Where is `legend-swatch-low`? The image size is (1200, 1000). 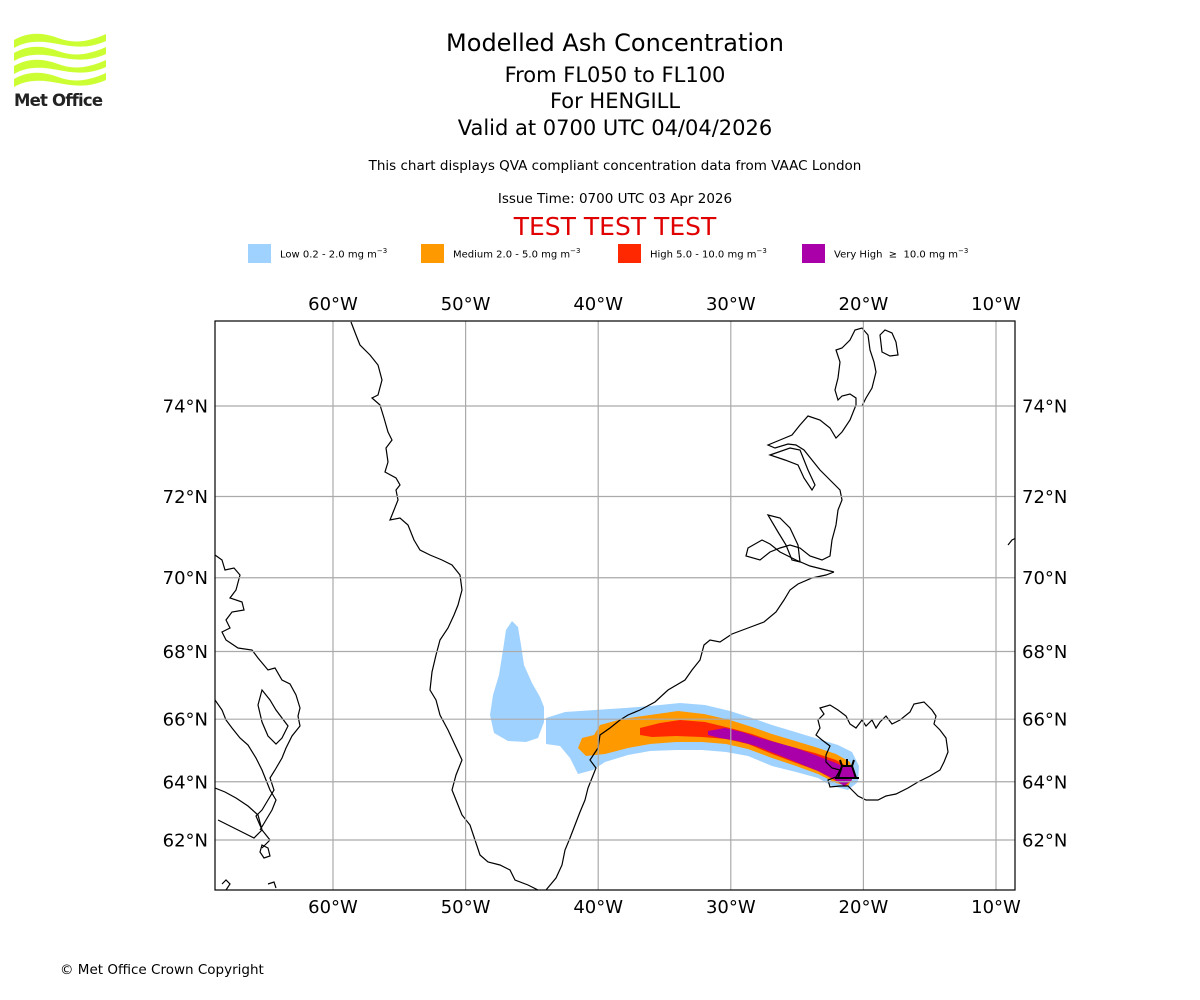
legend-swatch-low is located at coordinates (259, 253).